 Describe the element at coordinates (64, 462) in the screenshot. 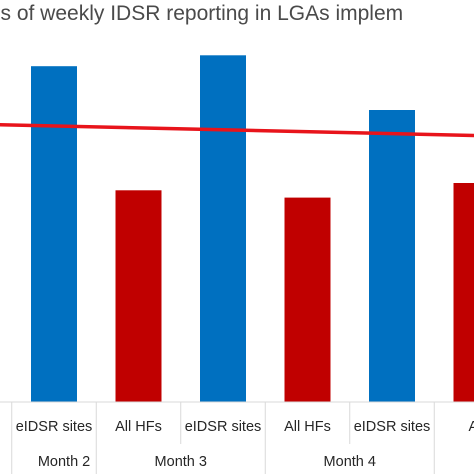

I see `x-group-label: Month 2` at that location.